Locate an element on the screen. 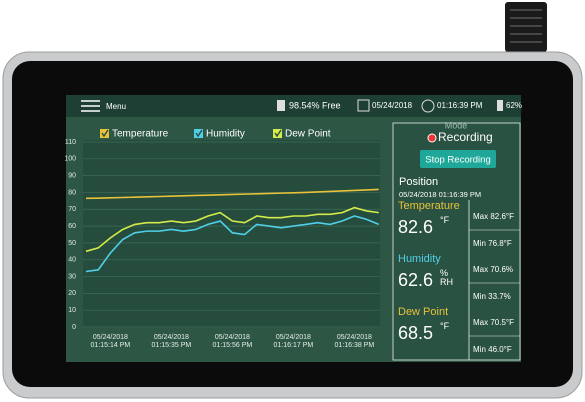 The height and width of the screenshot is (402, 585). reading-min: Min 33.7% is located at coordinates (492, 296).